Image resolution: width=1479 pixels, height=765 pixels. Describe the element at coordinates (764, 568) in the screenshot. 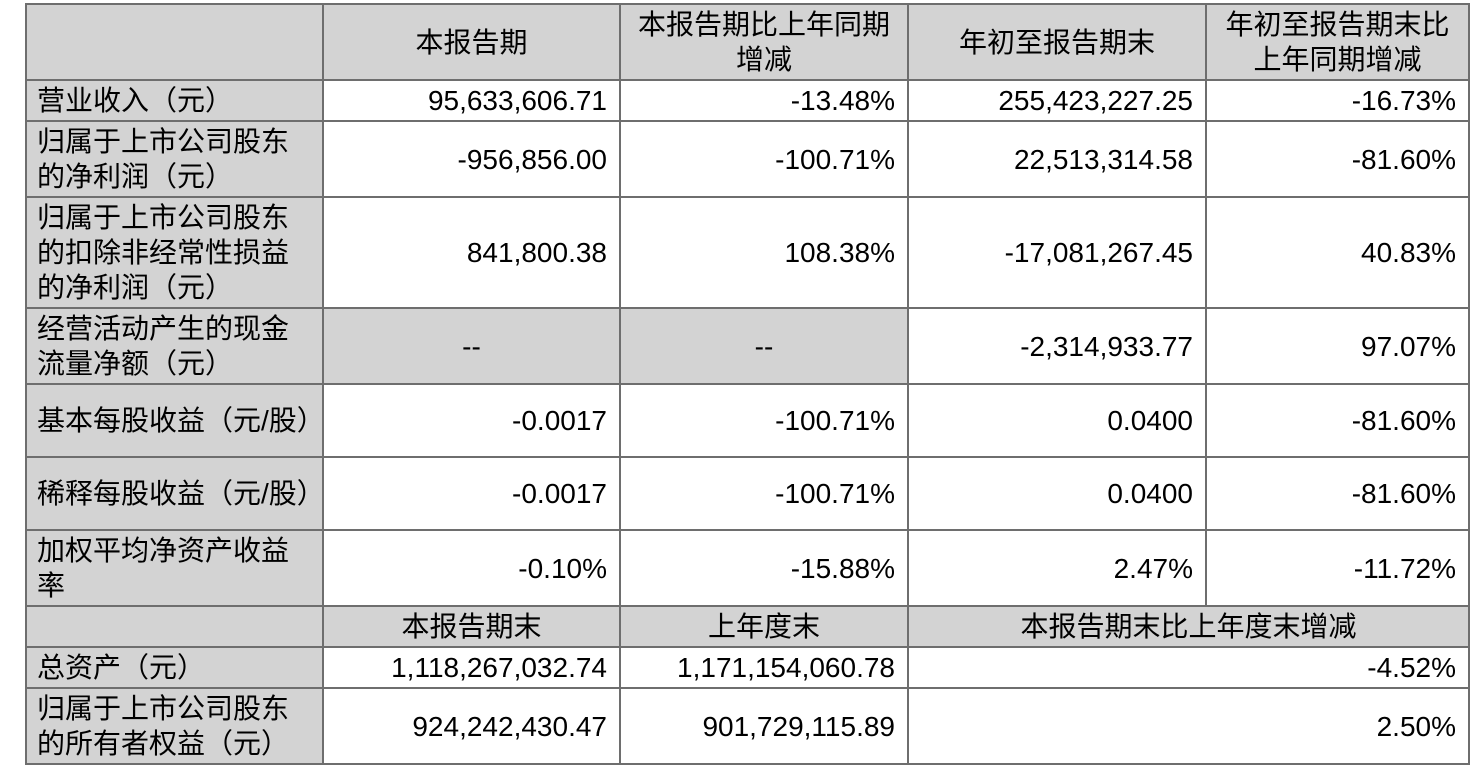

I see `value-cell: -15.88%` at that location.